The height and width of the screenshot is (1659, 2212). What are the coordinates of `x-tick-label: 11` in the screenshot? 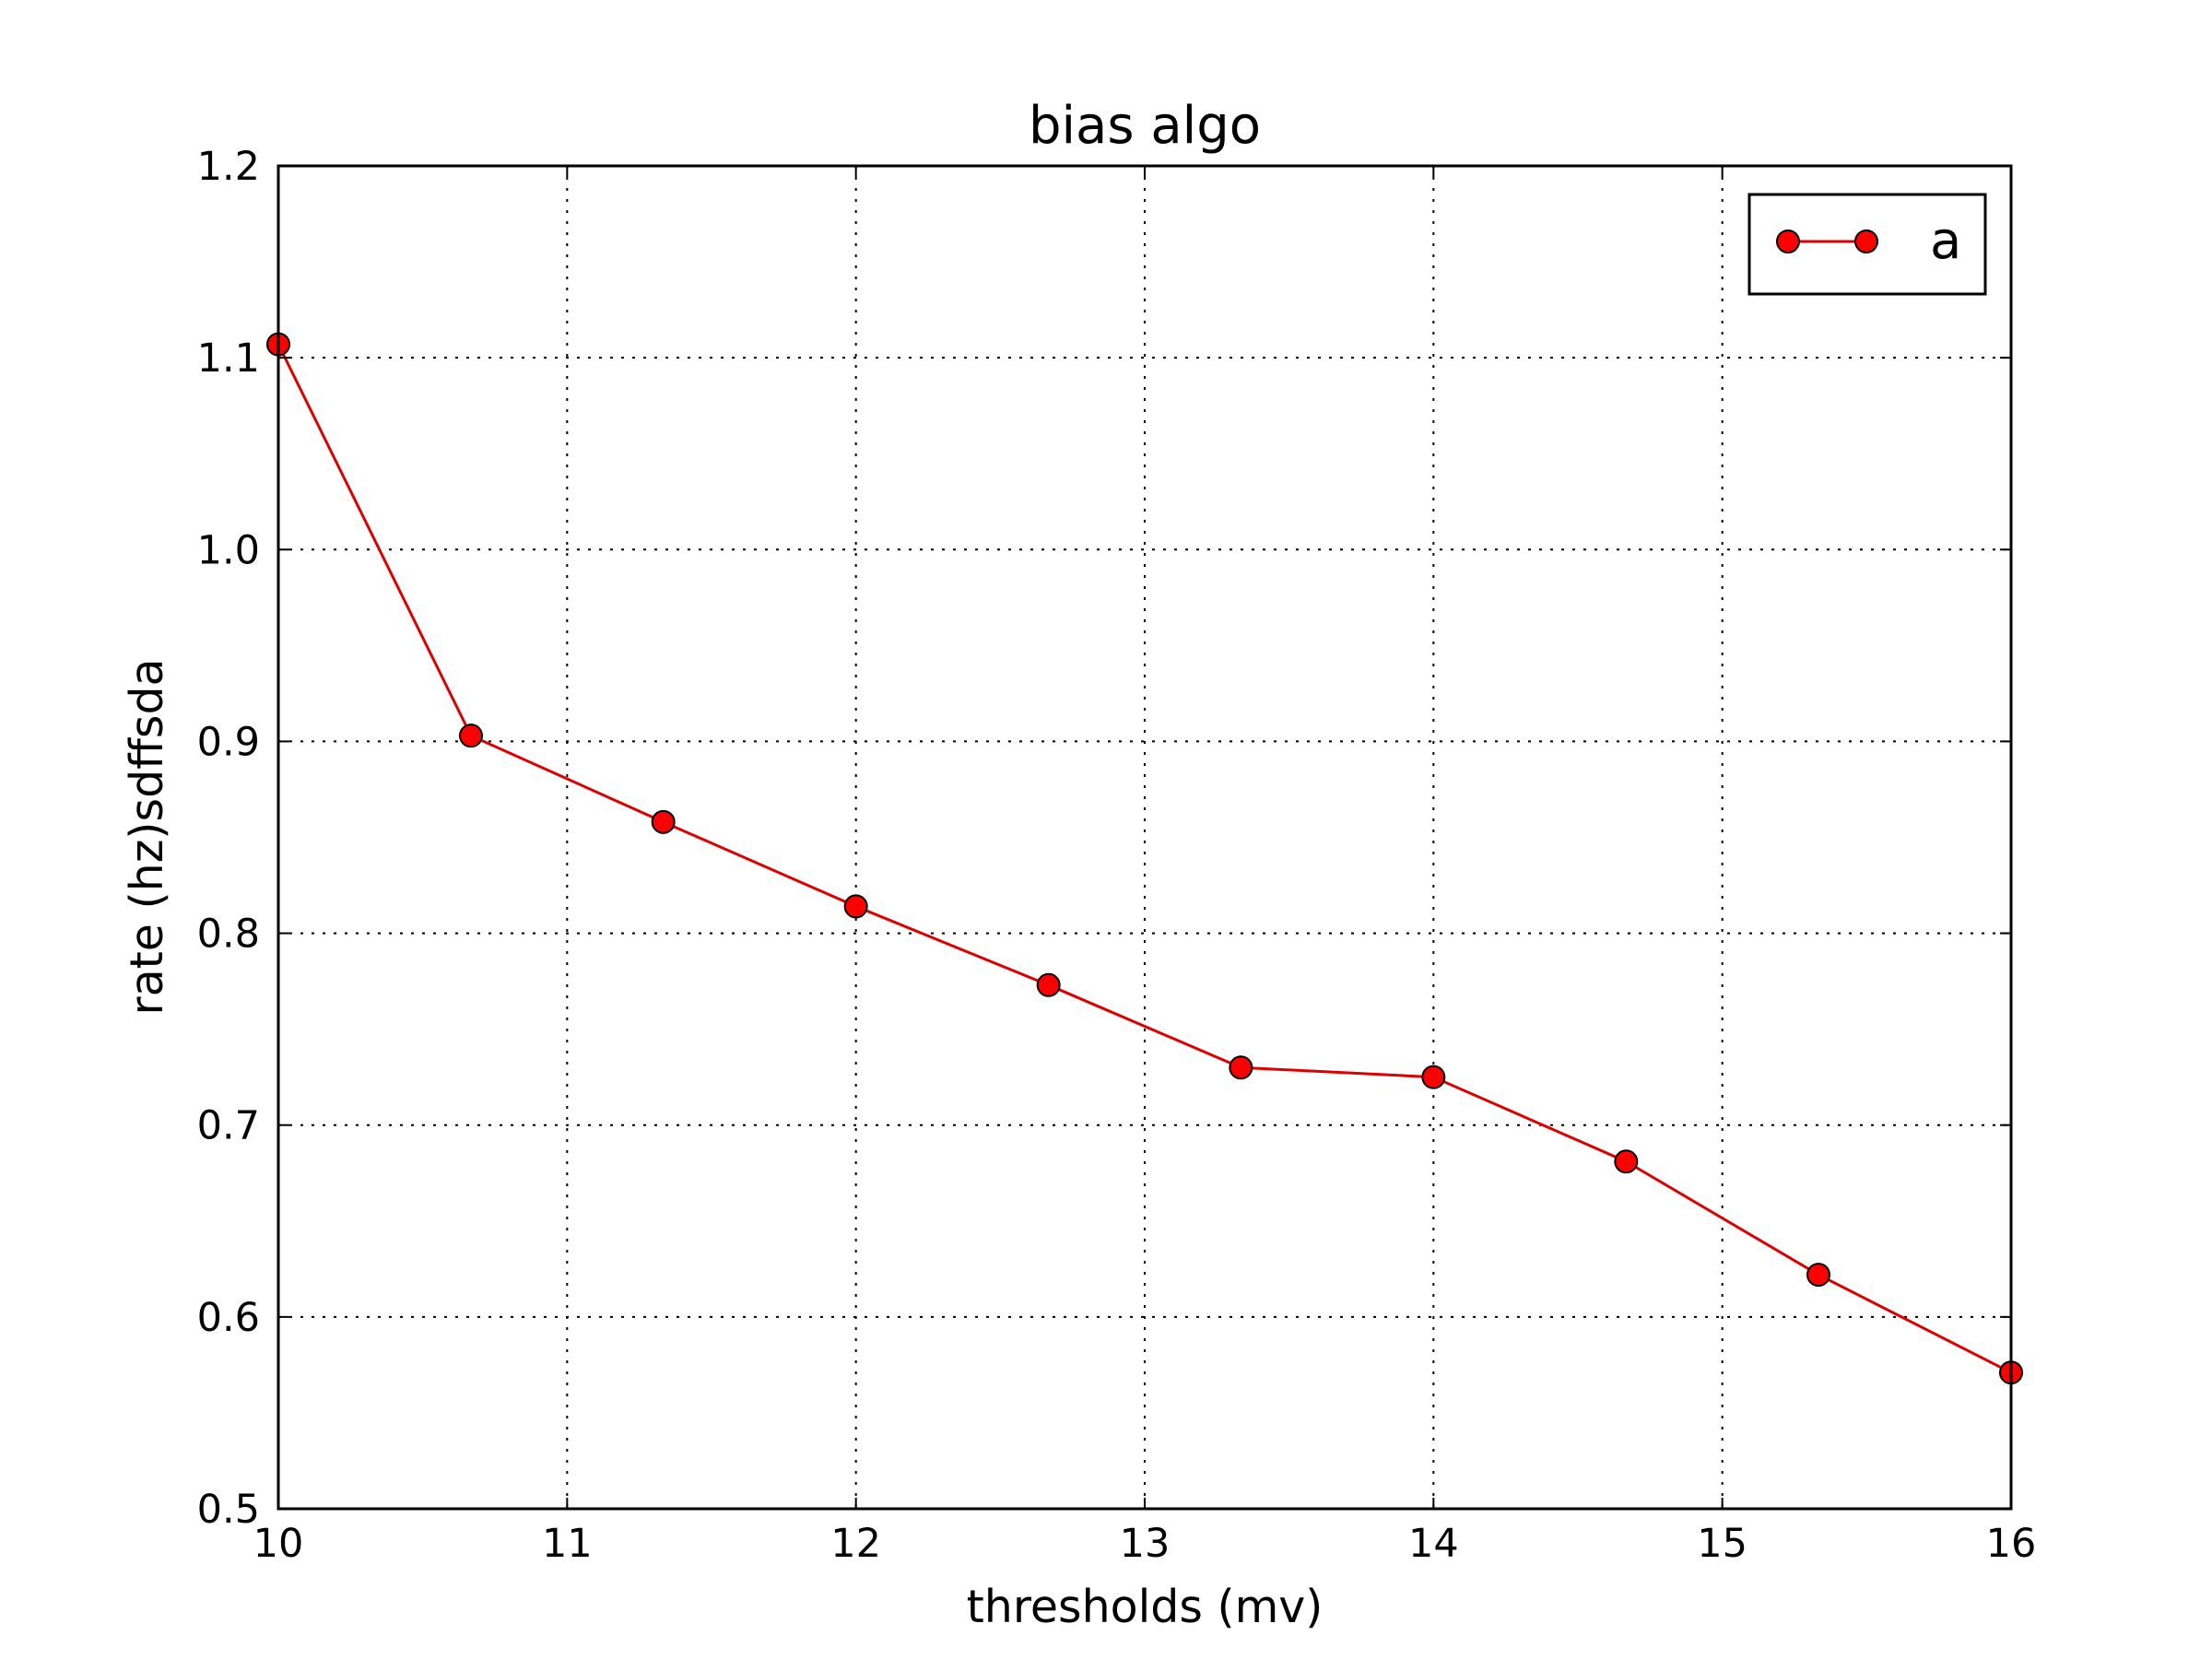 It's located at (567, 1544).